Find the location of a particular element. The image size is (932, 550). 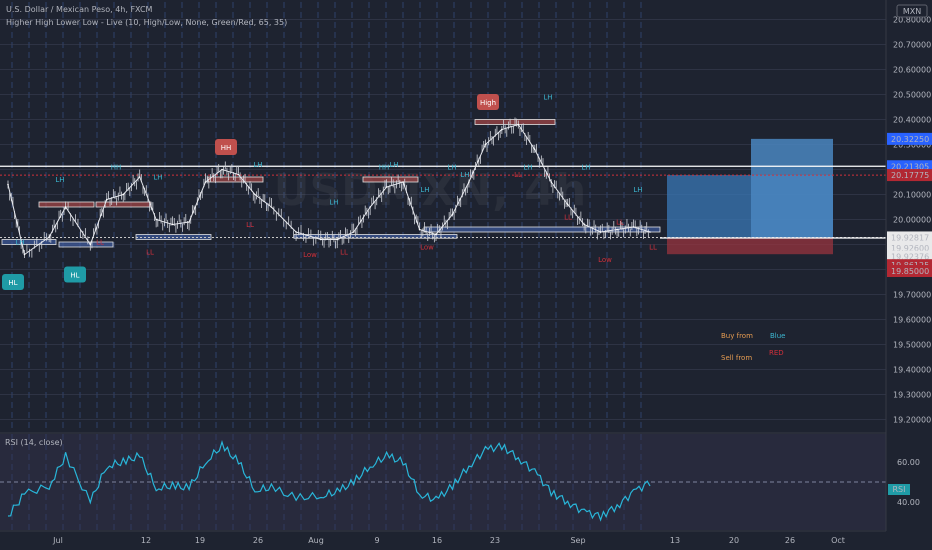

rsi-title: RSI (14, close) is located at coordinates (34, 442).